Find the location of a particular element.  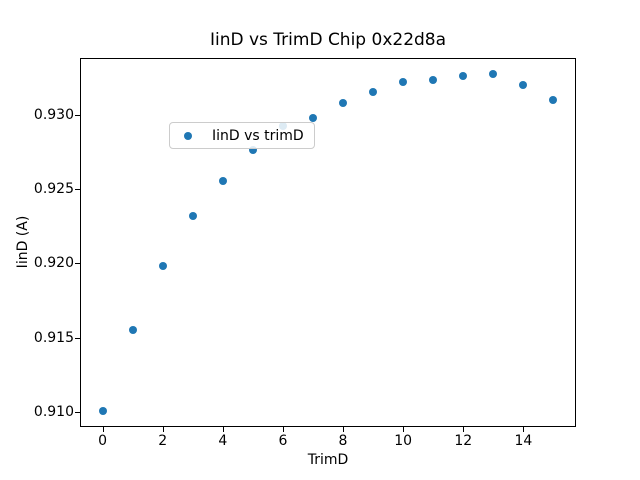

y-tick-label: 0.925 is located at coordinates (53, 188).